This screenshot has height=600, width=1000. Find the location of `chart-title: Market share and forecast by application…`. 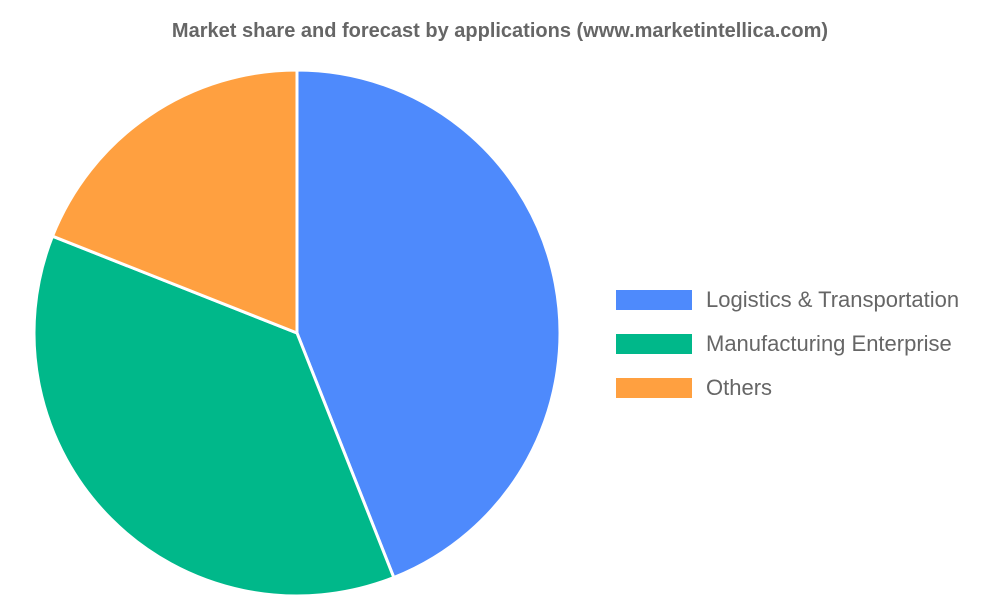

chart-title: Market share and forecast by application… is located at coordinates (500, 31).